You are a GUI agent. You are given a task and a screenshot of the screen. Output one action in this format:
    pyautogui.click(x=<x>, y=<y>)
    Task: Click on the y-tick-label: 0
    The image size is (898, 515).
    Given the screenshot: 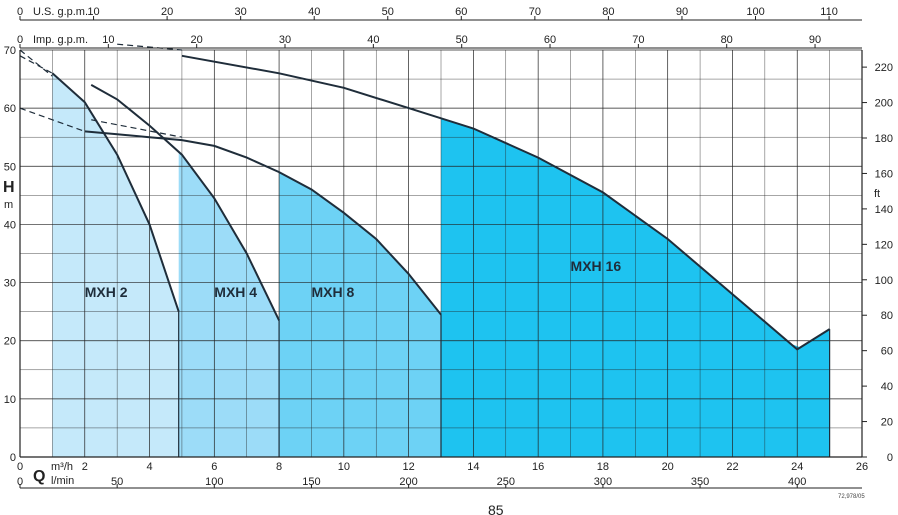 What is the action you would take?
    pyautogui.click(x=13, y=458)
    